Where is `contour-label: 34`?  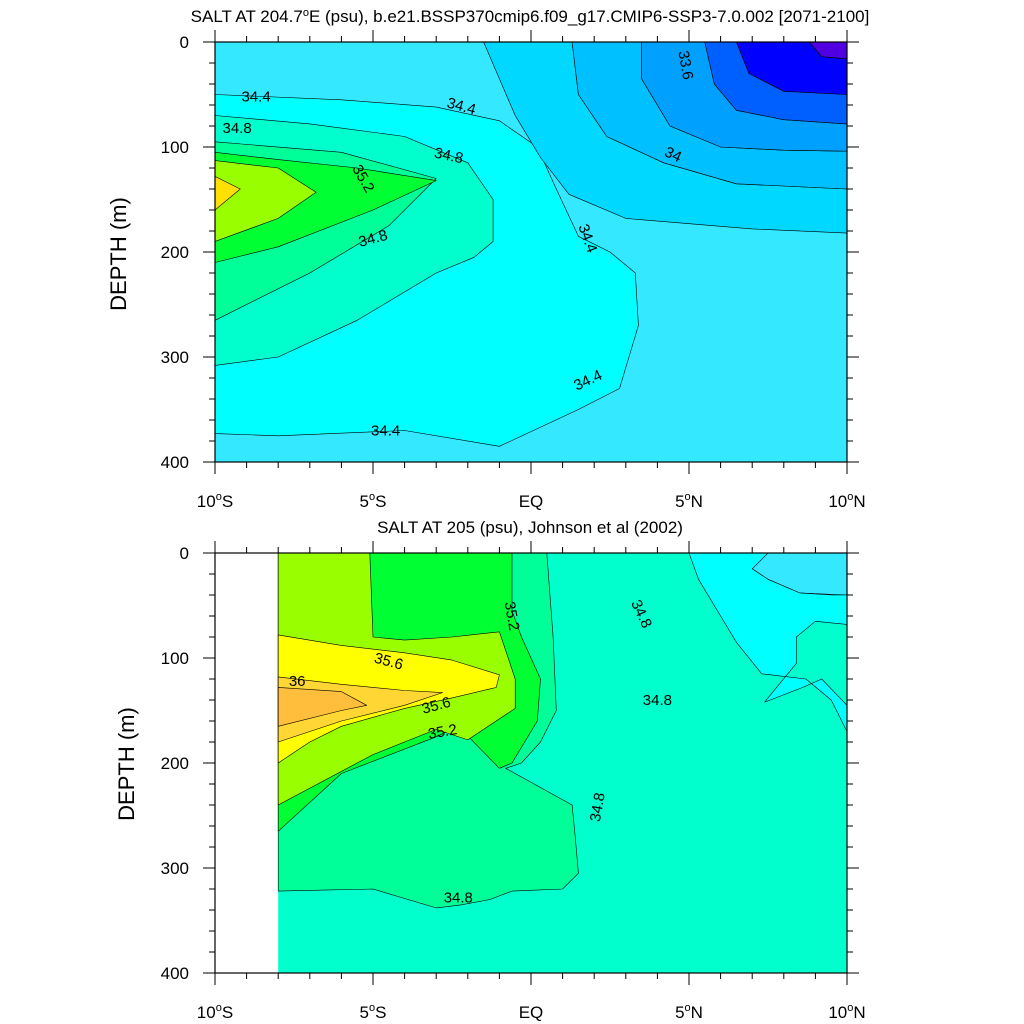 contour-label: 34 is located at coordinates (673, 155).